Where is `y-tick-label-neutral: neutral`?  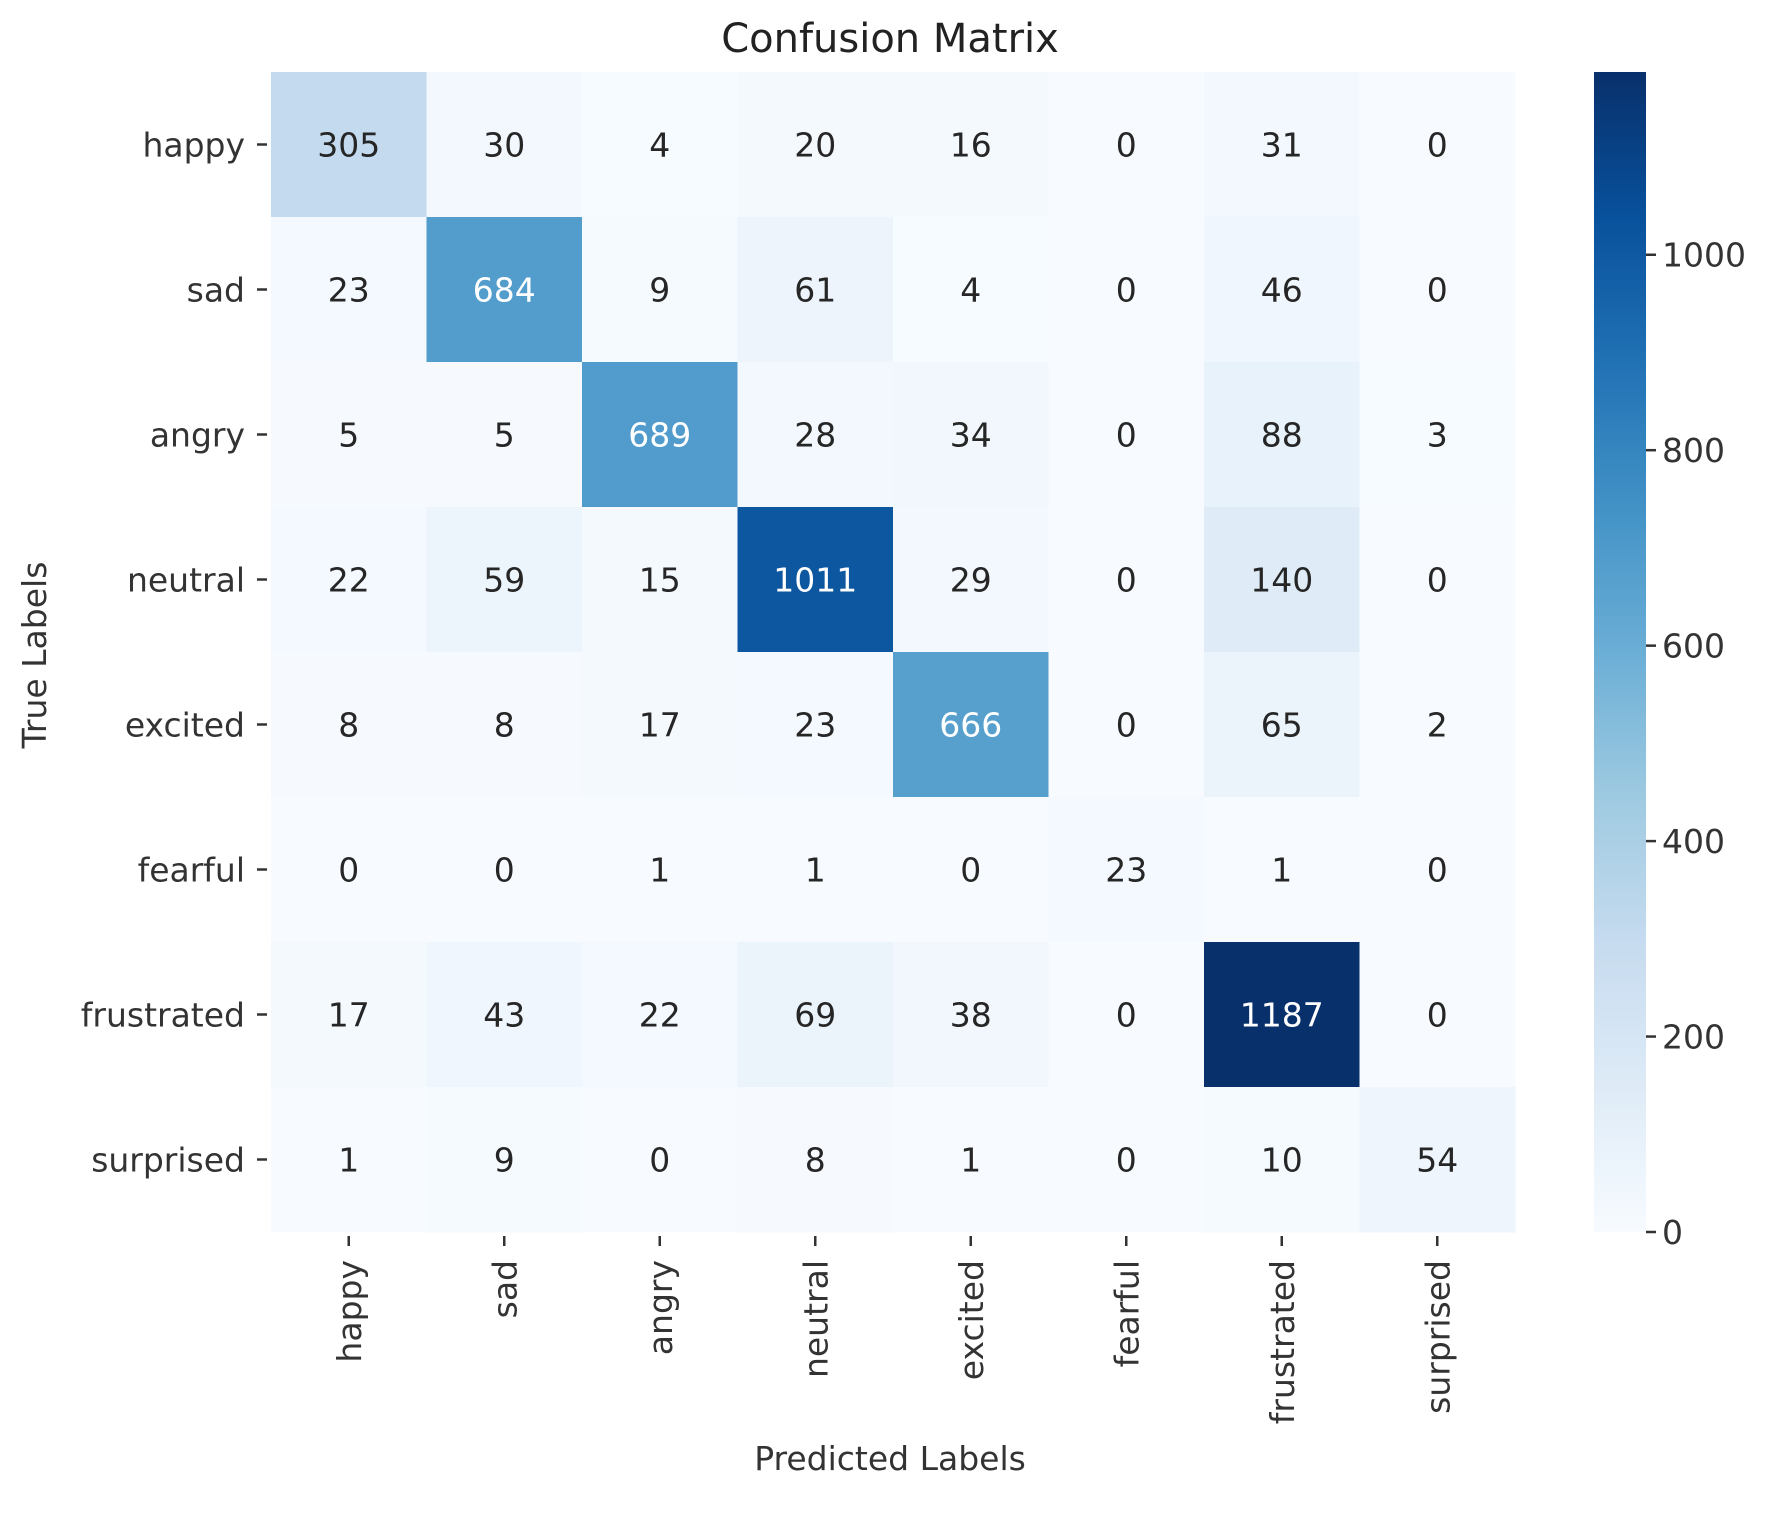 y-tick-label-neutral: neutral is located at coordinates (186, 580).